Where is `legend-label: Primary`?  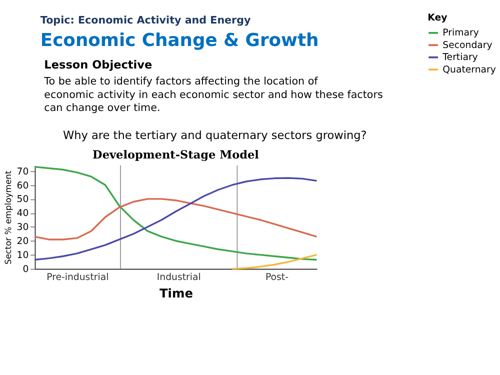 legend-label: Primary is located at coordinates (461, 33).